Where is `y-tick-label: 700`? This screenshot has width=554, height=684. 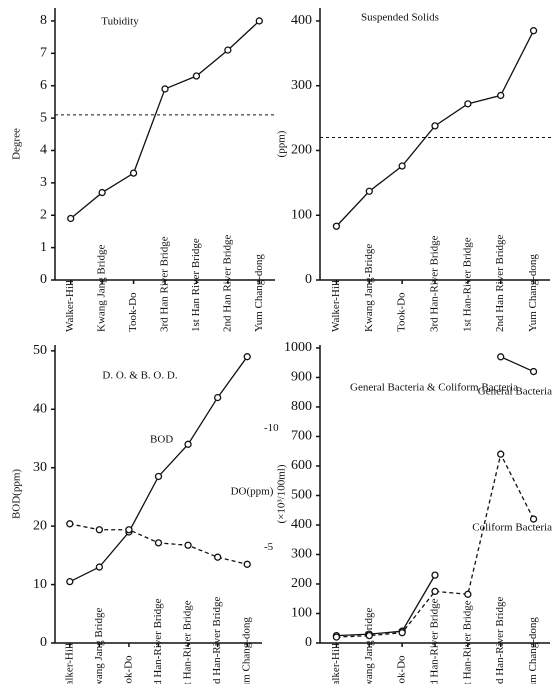
y-tick-label: 700 is located at coordinates (301, 436).